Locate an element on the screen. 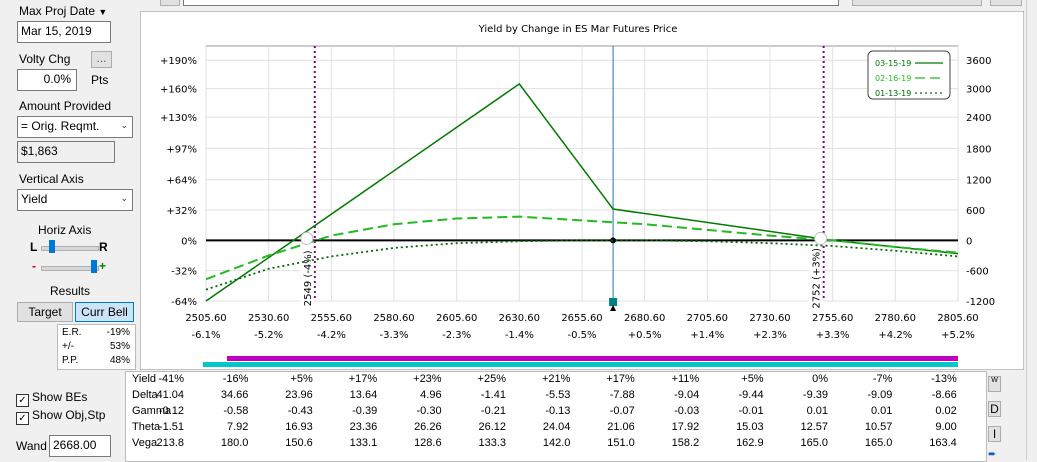 Image resolution: width=1037 pixels, height=462 pixels. y-right-tick-label: -1200 is located at coordinates (980, 302).